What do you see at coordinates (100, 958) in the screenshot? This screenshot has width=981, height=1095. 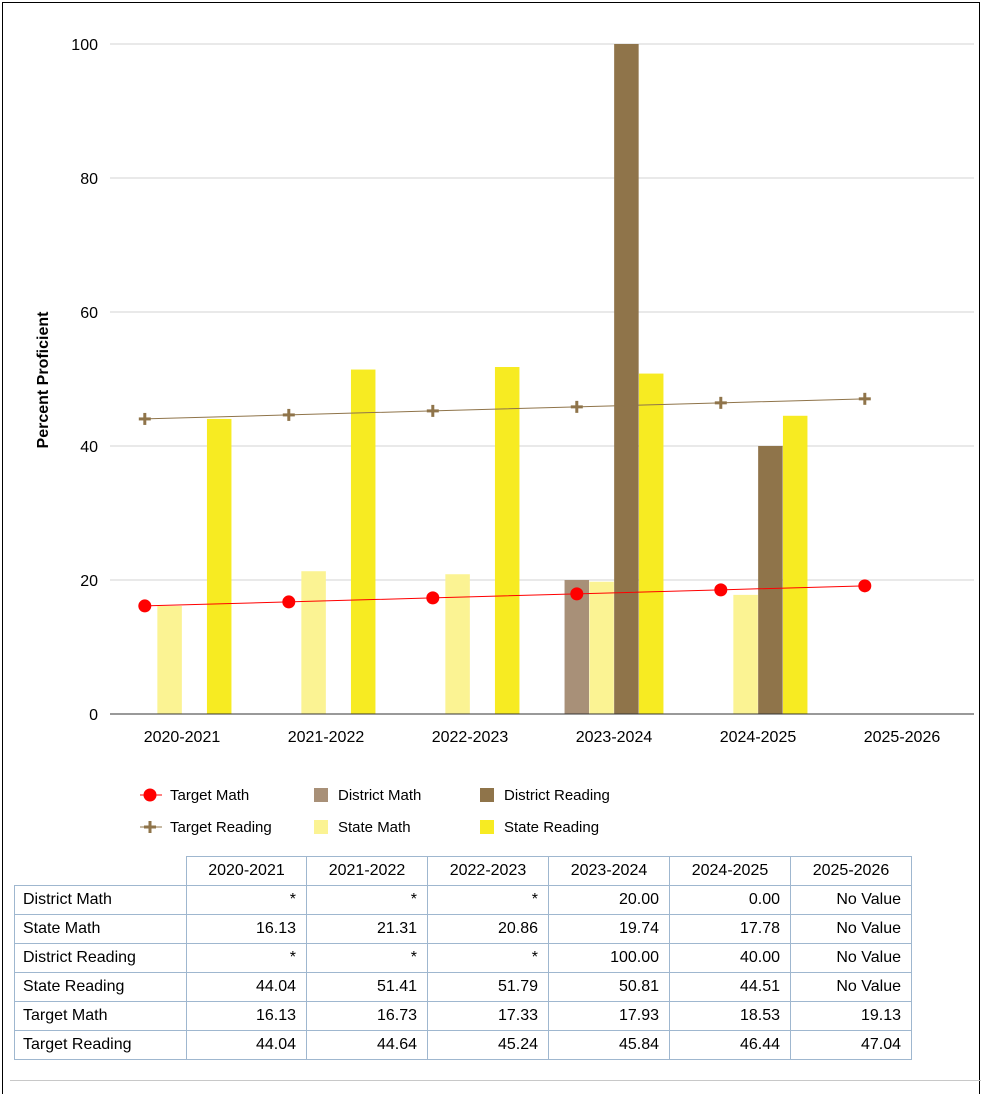 I see `row-label: District Reading` at bounding box center [100, 958].